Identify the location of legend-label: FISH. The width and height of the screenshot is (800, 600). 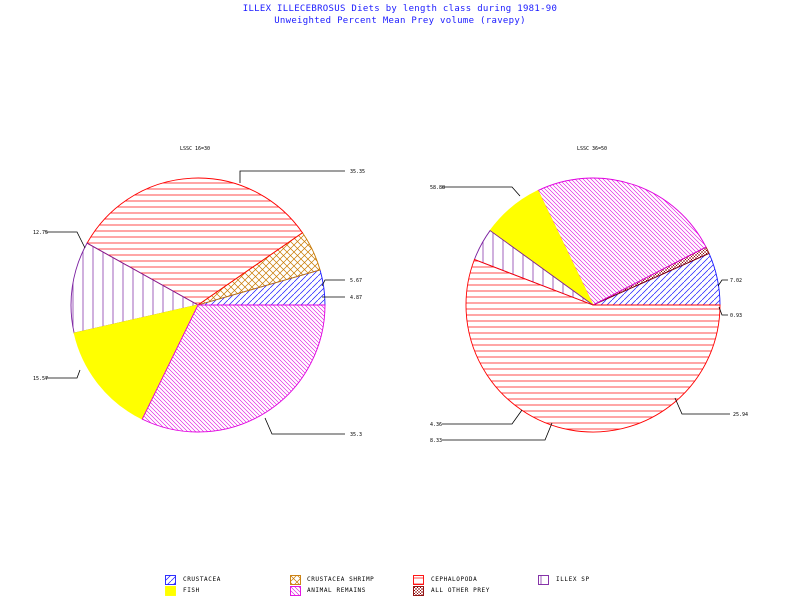
(191, 590).